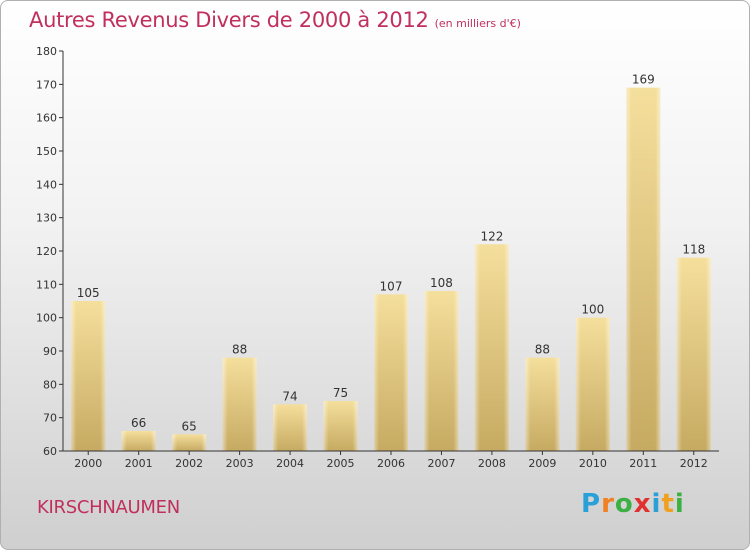 Image resolution: width=750 pixels, height=550 pixels. What do you see at coordinates (441, 283) in the screenshot?
I see `bar-value-label: 108` at bounding box center [441, 283].